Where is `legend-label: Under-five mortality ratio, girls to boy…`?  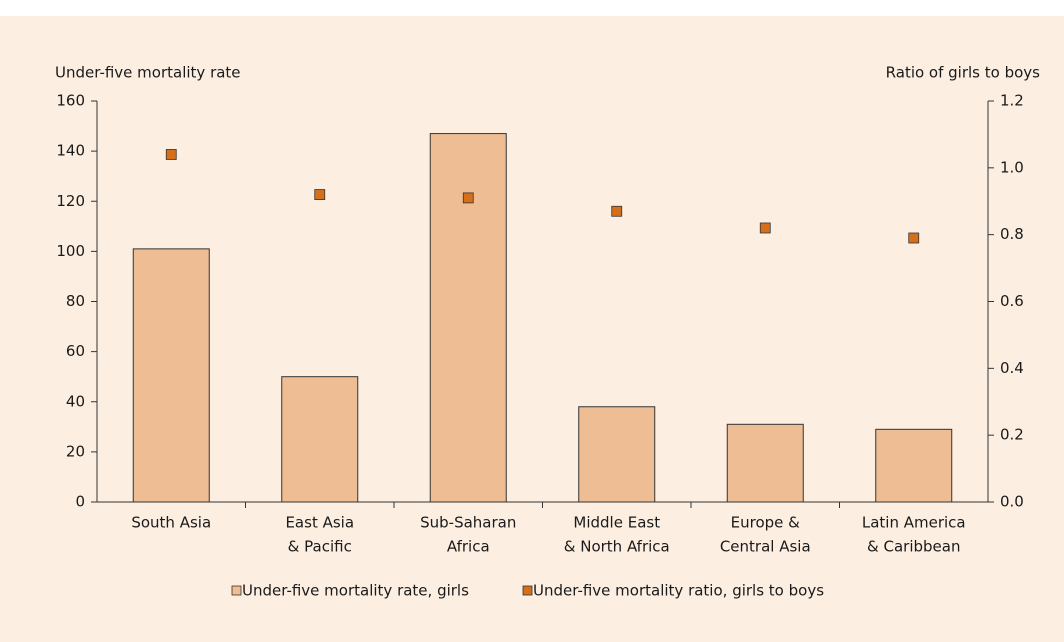
legend-label: Under-five mortality ratio, girls to boy… is located at coordinates (678, 591).